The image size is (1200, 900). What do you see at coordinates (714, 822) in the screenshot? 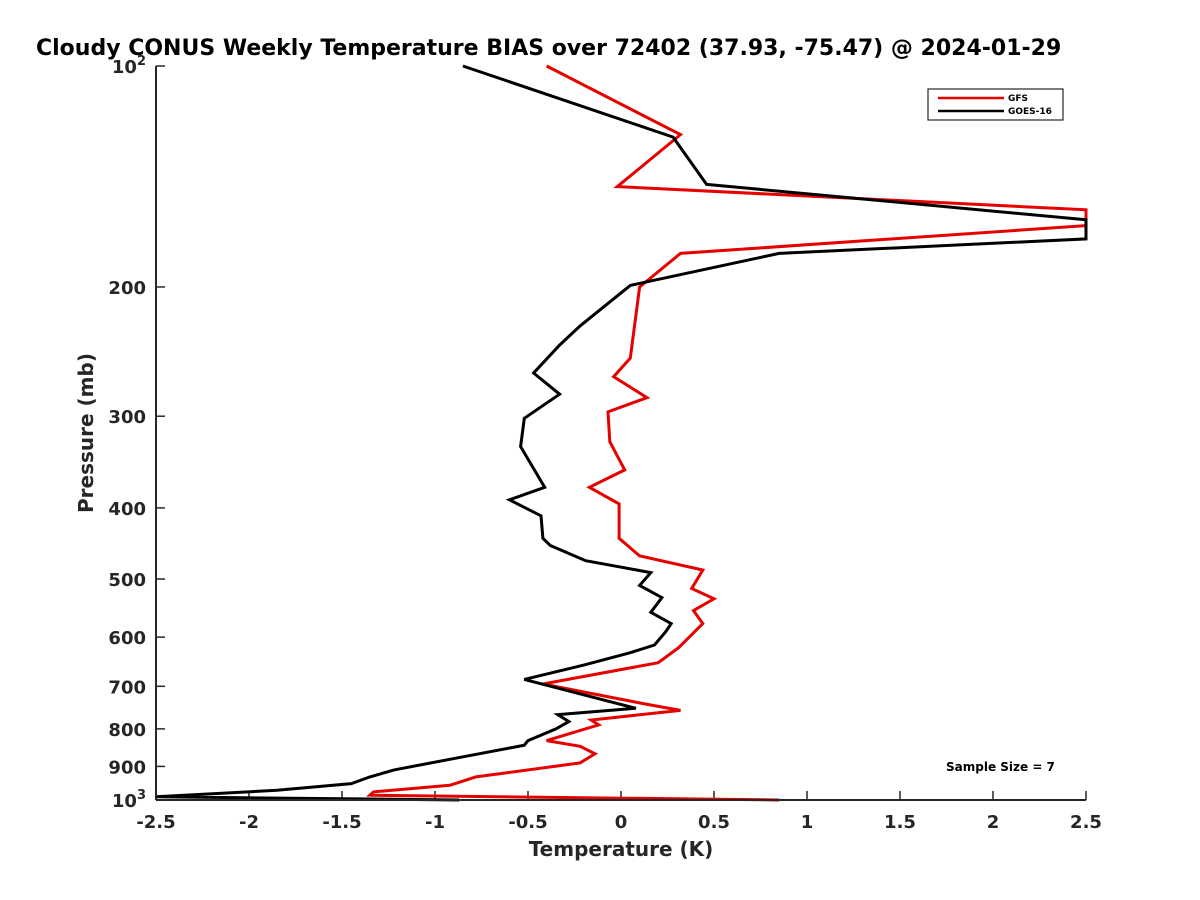
I see `x-tick-label: 0.5` at bounding box center [714, 822].